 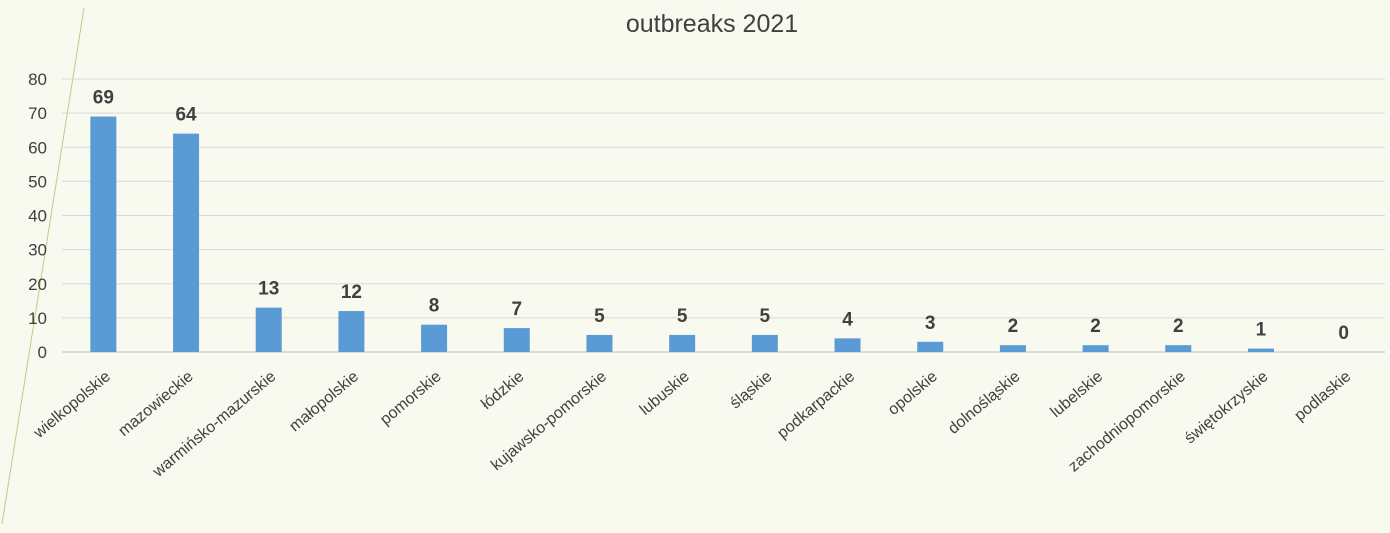 I want to click on x-tick-label: mazowieckie, so click(x=156, y=404).